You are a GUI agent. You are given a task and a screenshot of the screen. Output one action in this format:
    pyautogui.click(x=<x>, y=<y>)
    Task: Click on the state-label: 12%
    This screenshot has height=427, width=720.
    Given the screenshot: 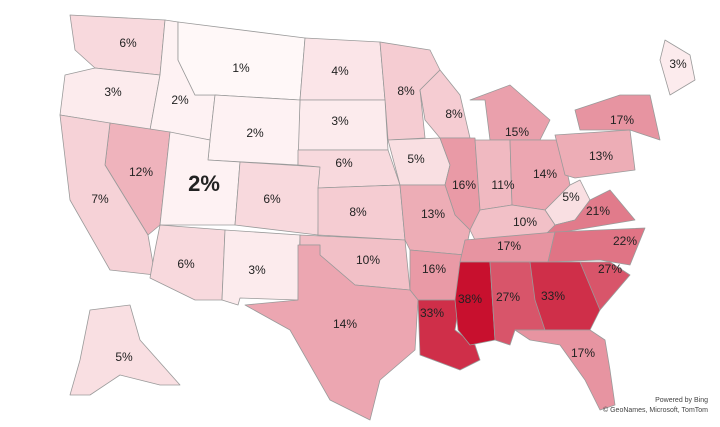 What is the action you would take?
    pyautogui.click(x=141, y=172)
    